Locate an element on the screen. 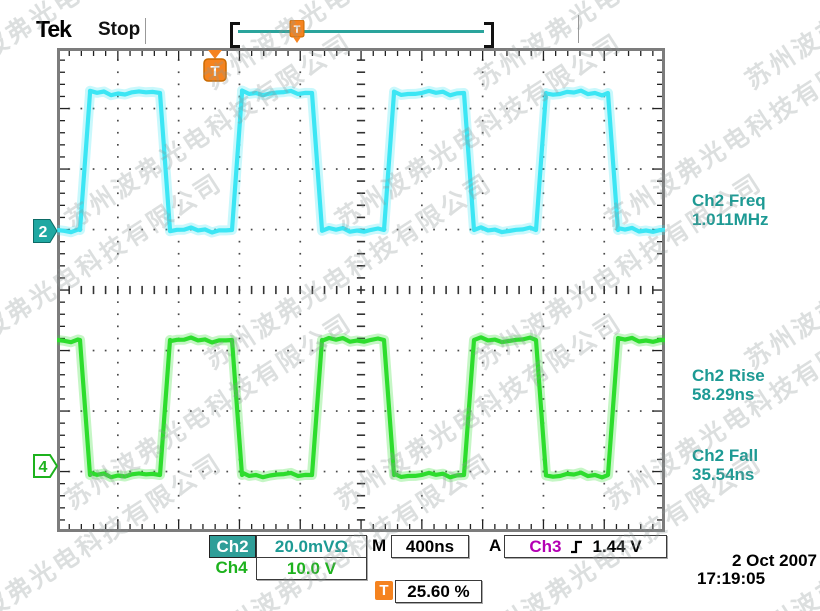 This screenshot has width=820, height=611. trigger-position-marker-icon: T is located at coordinates (215, 67).